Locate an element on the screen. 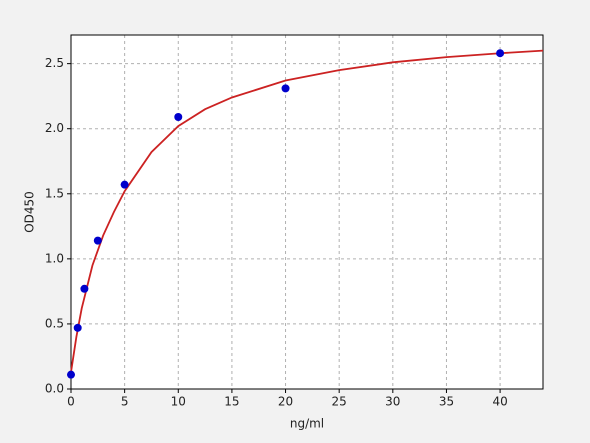 The height and width of the screenshot is (443, 590). x-tick-label: 5 is located at coordinates (125, 402).